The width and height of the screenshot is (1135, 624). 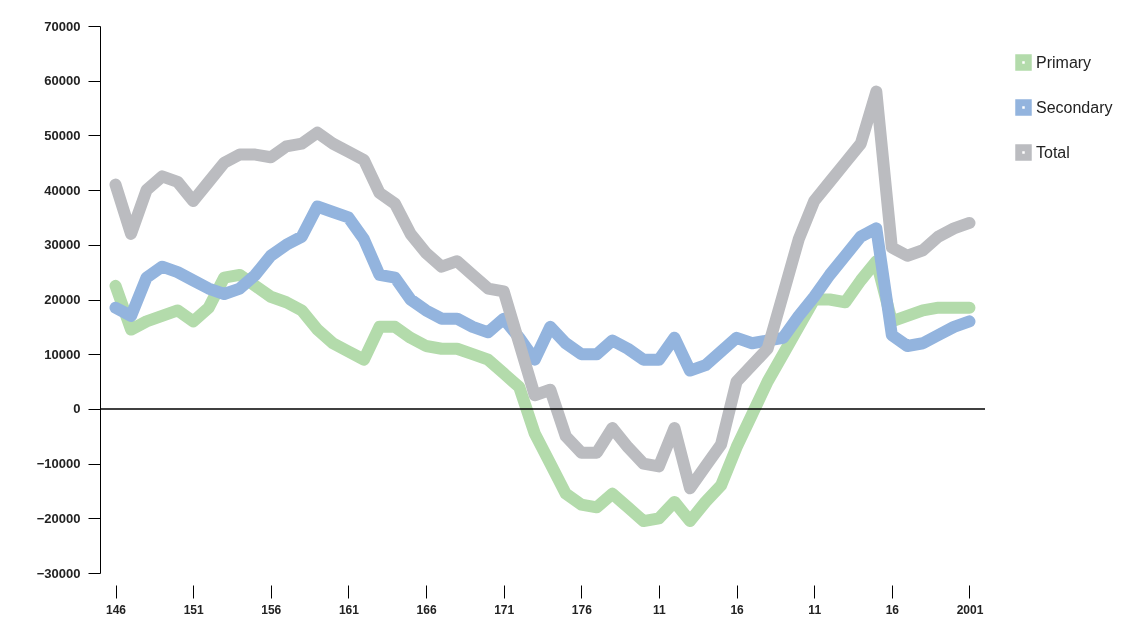 I want to click on y-tick-label: 30000, so click(x=62, y=245).